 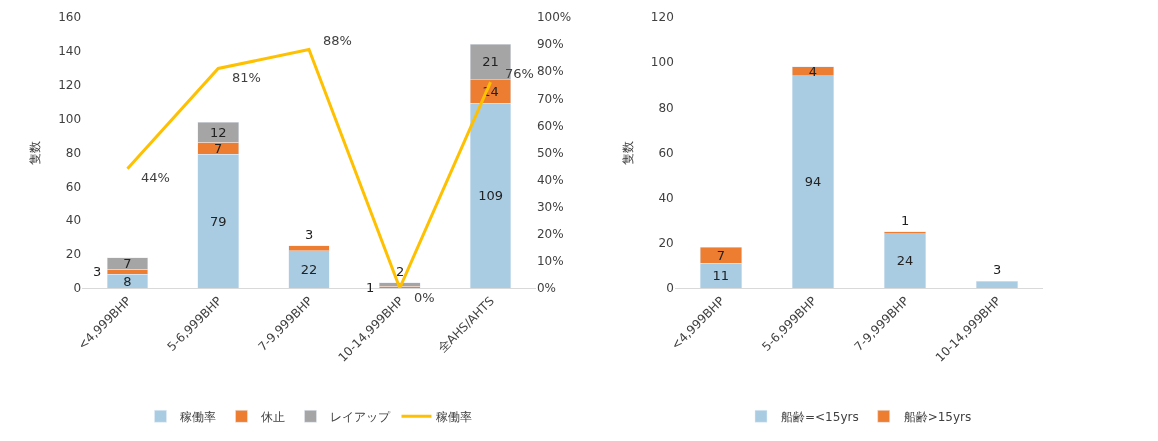 I want to click on data-label: 8, so click(x=127, y=281).